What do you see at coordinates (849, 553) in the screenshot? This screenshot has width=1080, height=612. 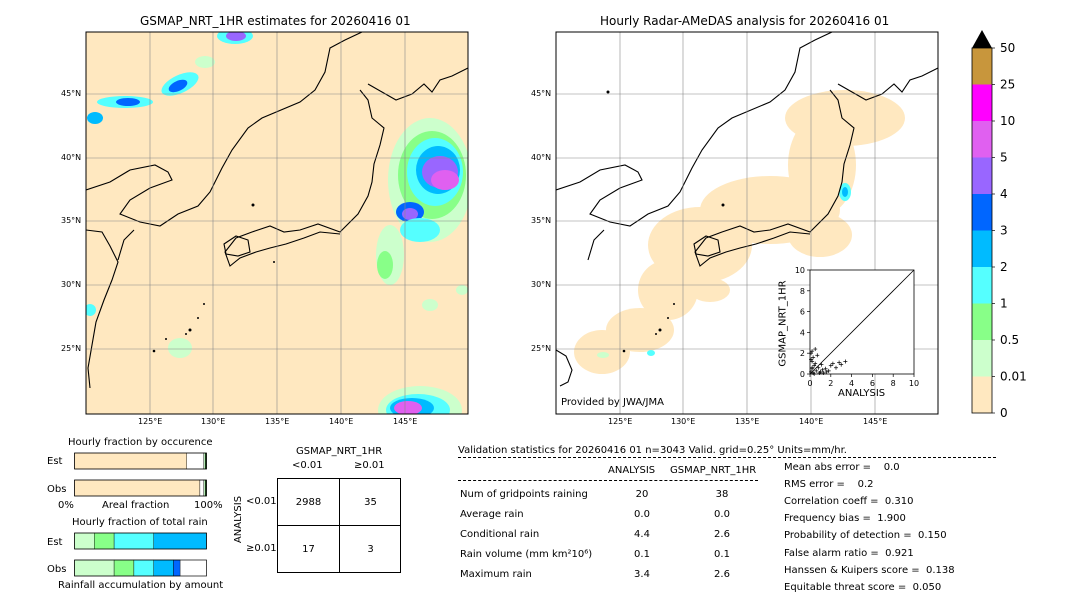 I see `stats-score: False alarm ratio = 0.921` at bounding box center [849, 553].